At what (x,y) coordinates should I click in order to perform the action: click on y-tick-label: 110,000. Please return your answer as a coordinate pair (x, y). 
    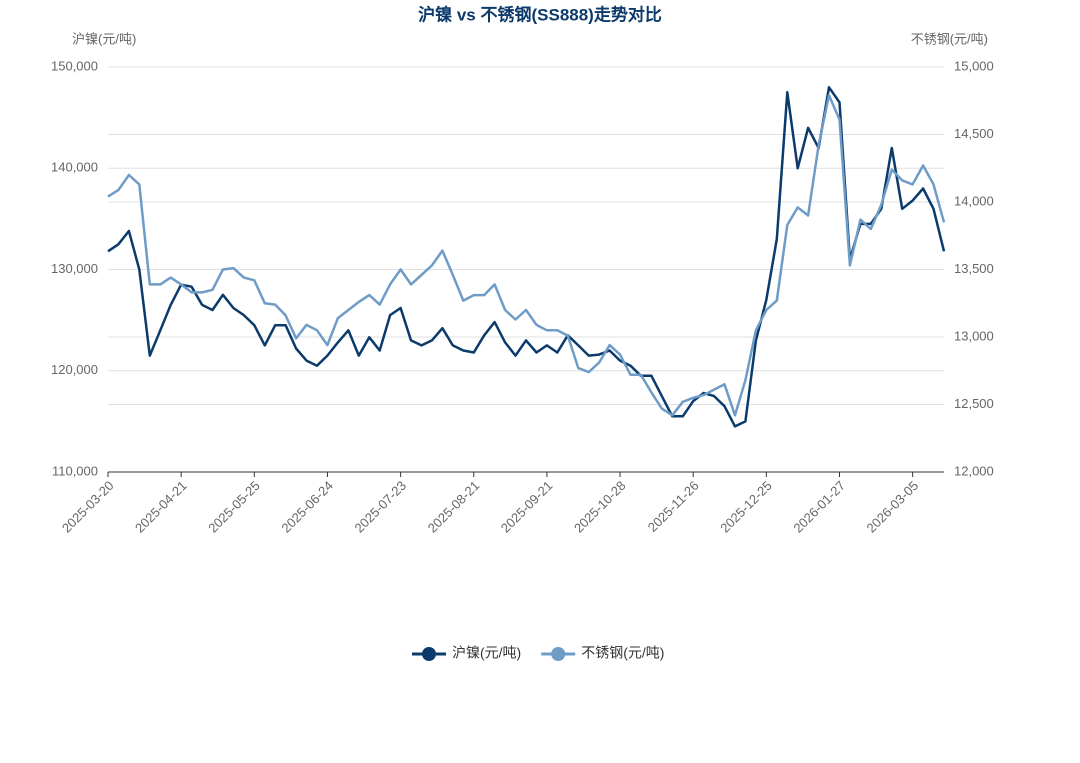
    Looking at the image, I should click on (75, 470).